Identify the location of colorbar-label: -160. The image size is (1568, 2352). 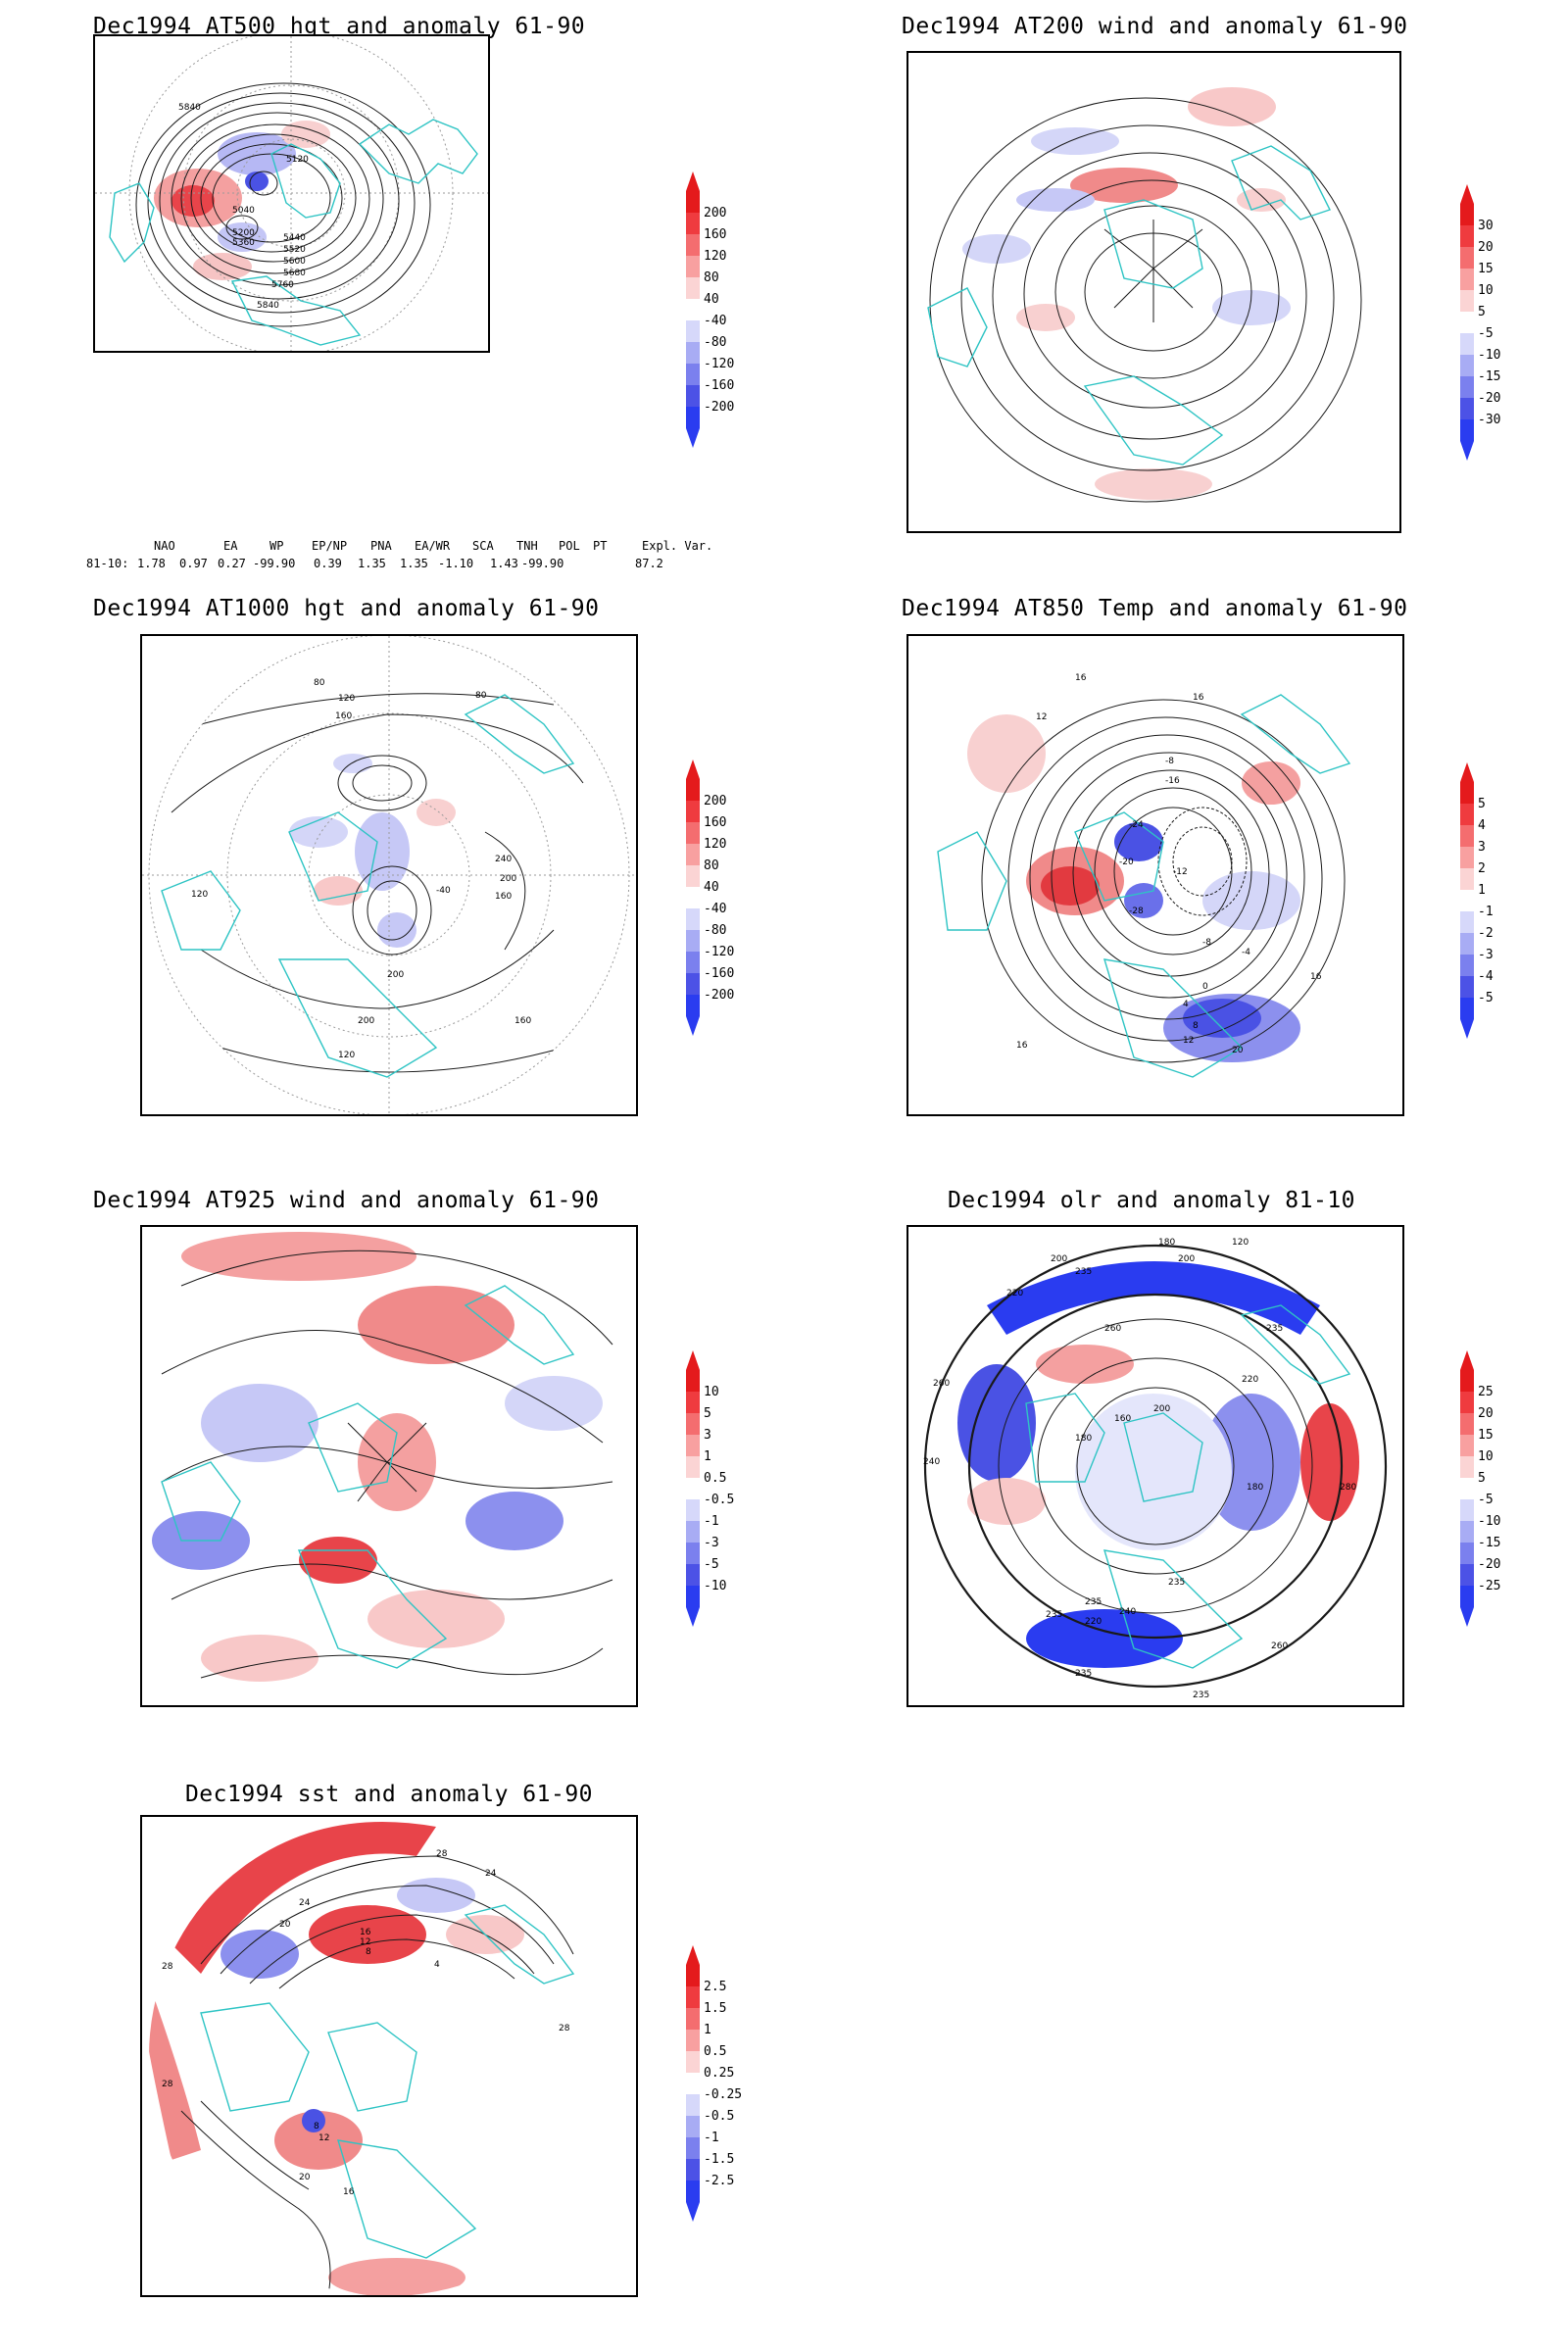
(720, 385).